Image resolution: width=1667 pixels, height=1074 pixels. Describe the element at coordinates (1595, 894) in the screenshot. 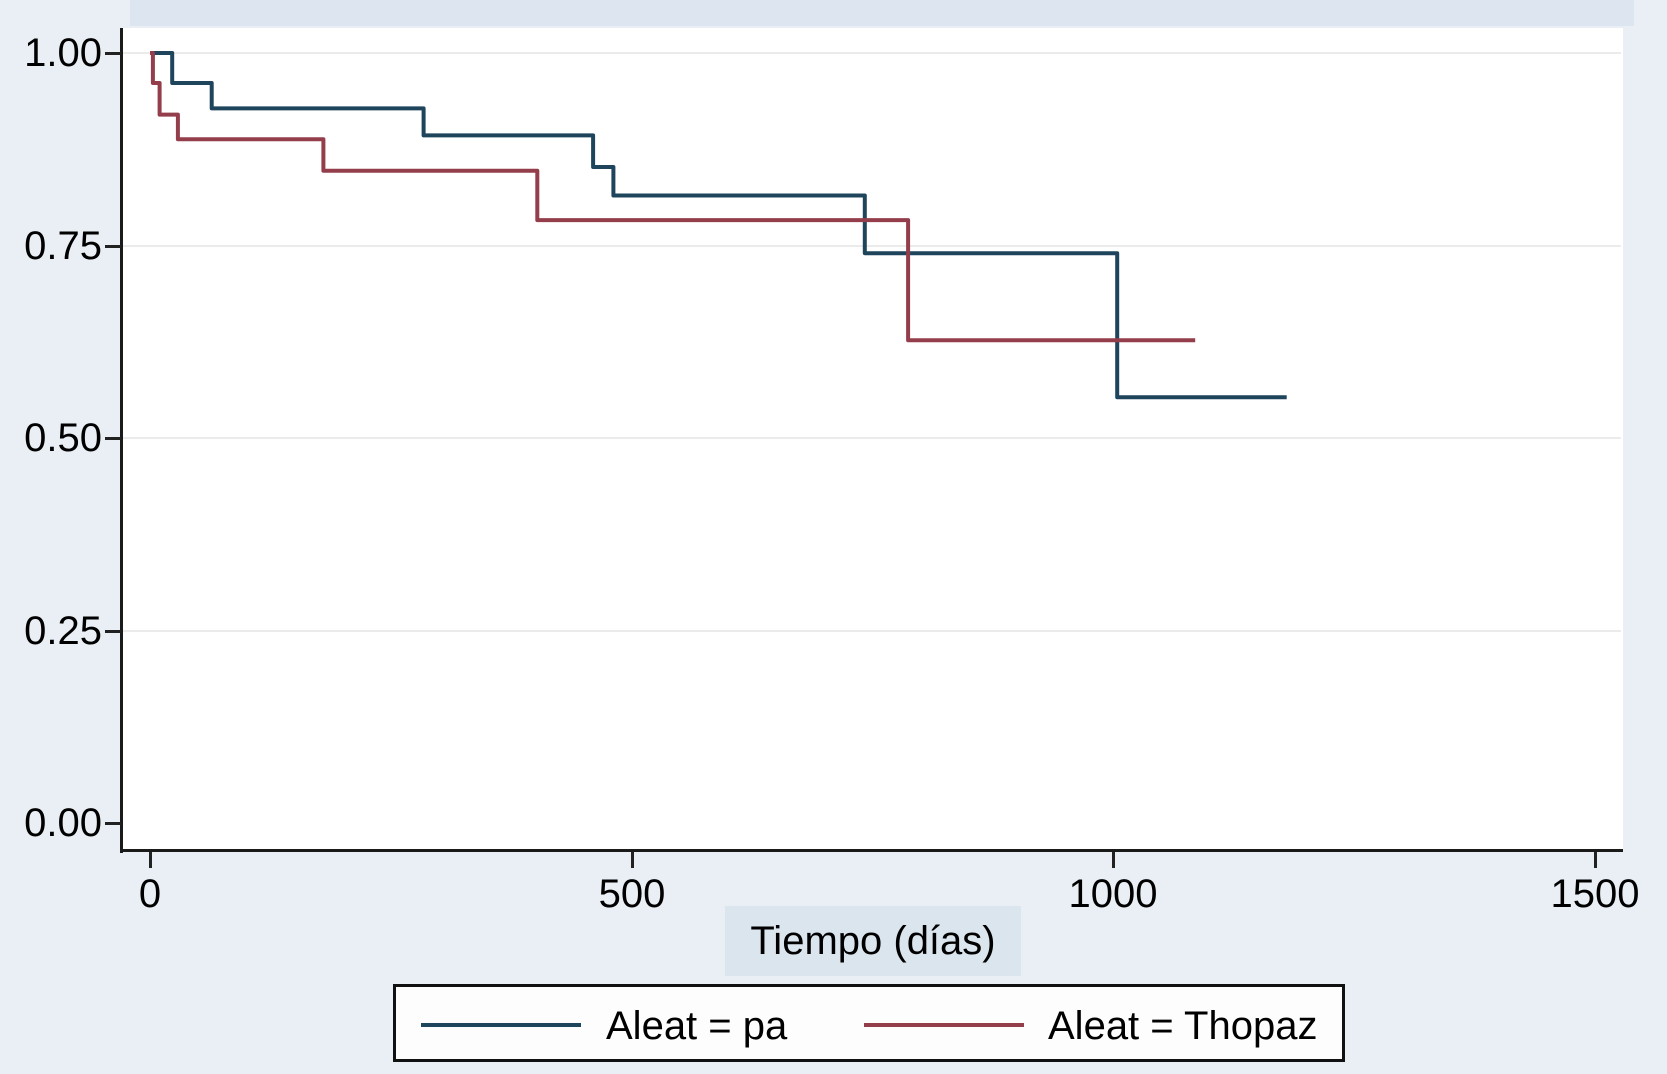

I see `x-tick-label-1500: 1500` at that location.